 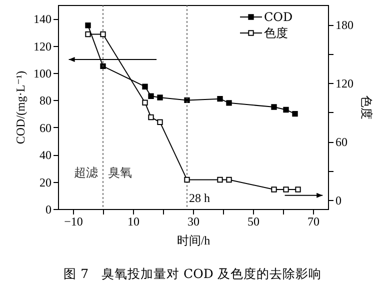 I want to click on y-tick-label: 20, so click(x=46, y=182).